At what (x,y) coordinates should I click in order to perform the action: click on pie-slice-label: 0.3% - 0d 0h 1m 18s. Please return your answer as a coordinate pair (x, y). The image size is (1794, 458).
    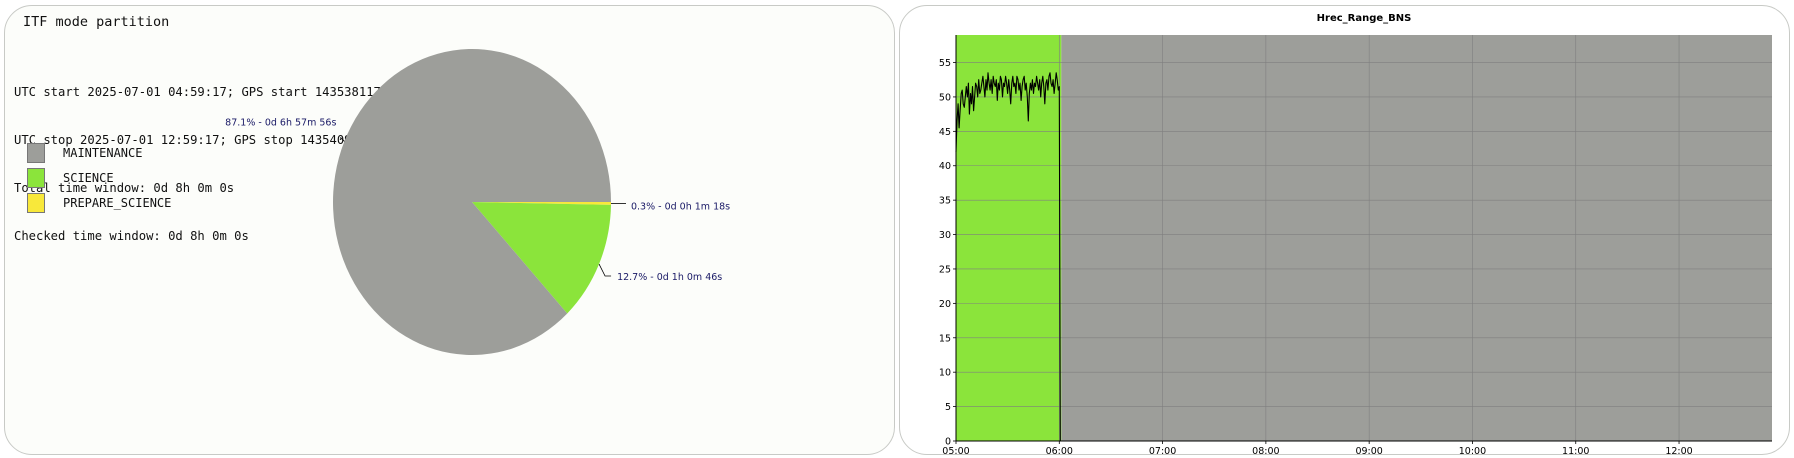
    Looking at the image, I should click on (680, 206).